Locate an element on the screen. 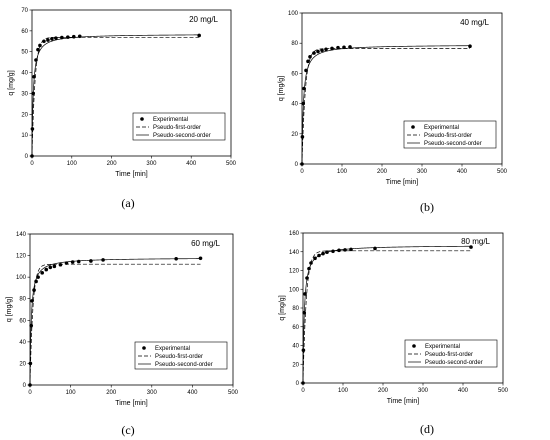 This screenshot has width=550, height=440. y-tick-label: 10 is located at coordinates (24, 136).